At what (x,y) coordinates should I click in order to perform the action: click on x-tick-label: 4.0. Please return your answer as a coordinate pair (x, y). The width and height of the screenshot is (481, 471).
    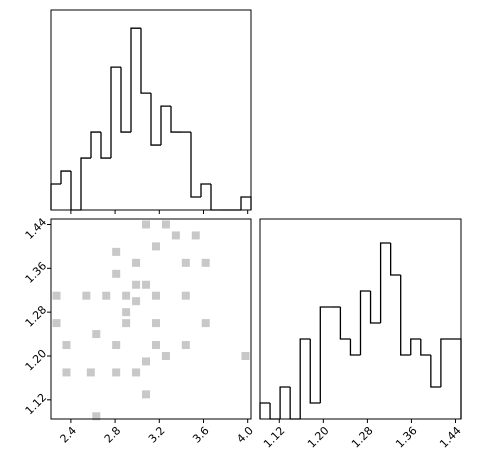
    Looking at the image, I should click on (245, 435).